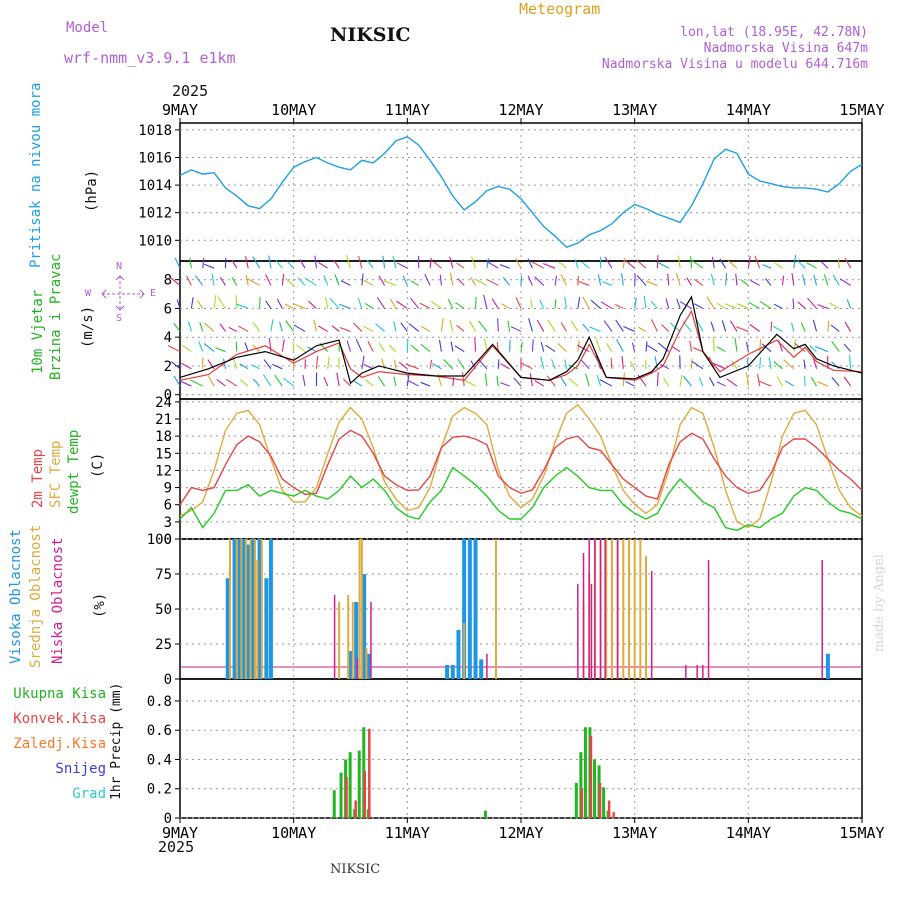 The width and height of the screenshot is (900, 900). Describe the element at coordinates (123, 293) in the screenshot. I see `wind-compass-icon` at that location.